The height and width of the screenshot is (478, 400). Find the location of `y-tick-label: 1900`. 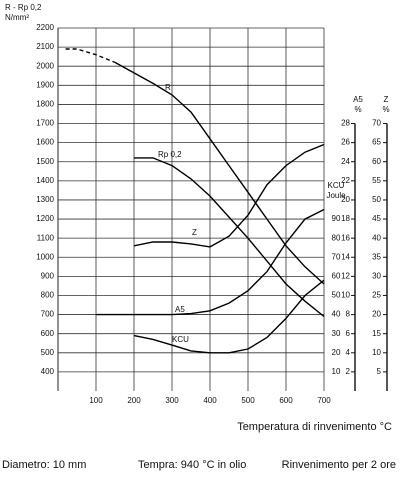

y-tick-label: 1900 is located at coordinates (45, 84).